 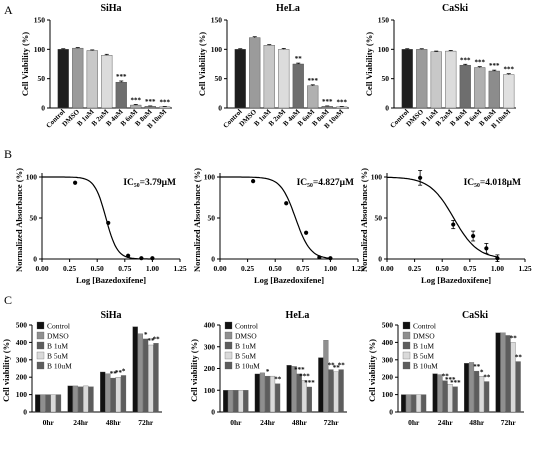 I want to click on panel-label-c: C, so click(x=8, y=300).